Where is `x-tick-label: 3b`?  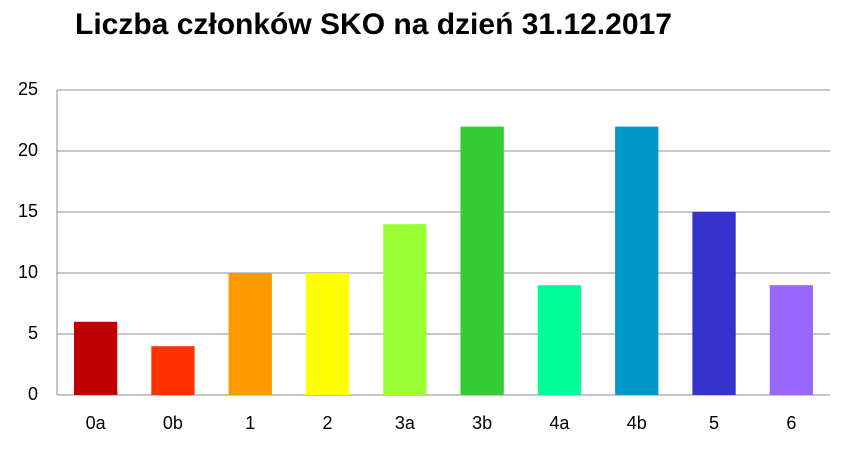
x-tick-label: 3b is located at coordinates (482, 423).